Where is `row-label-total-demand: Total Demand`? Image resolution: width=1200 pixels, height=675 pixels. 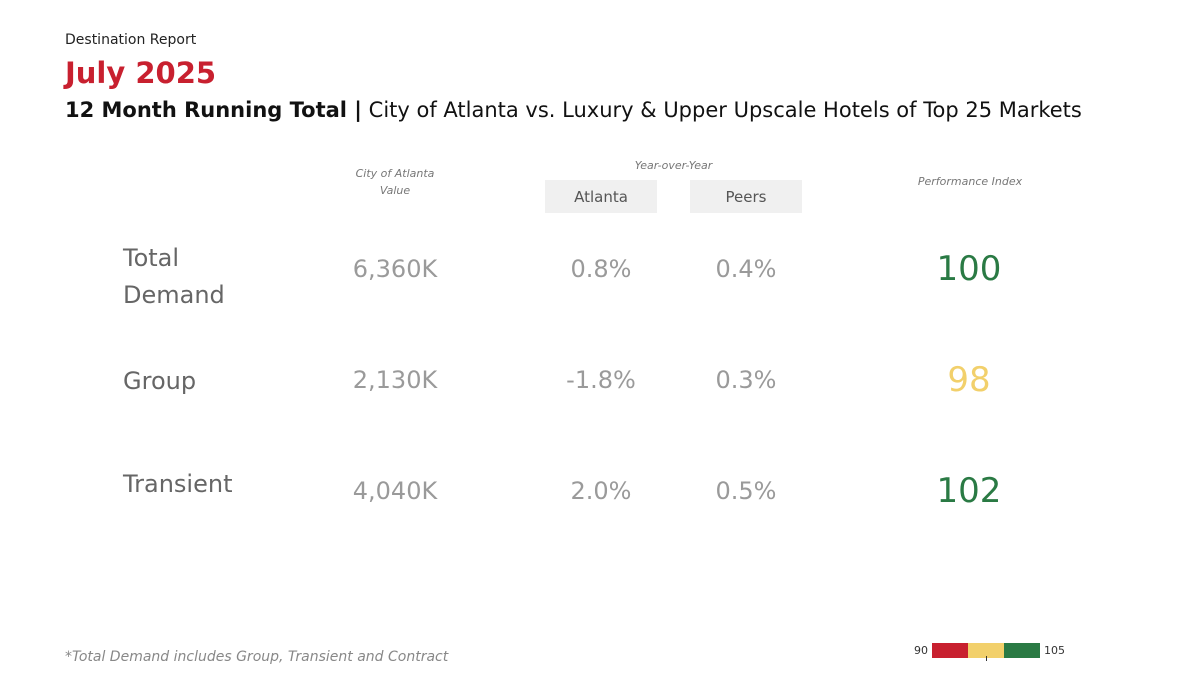 row-label-total-demand: Total Demand is located at coordinates (174, 276).